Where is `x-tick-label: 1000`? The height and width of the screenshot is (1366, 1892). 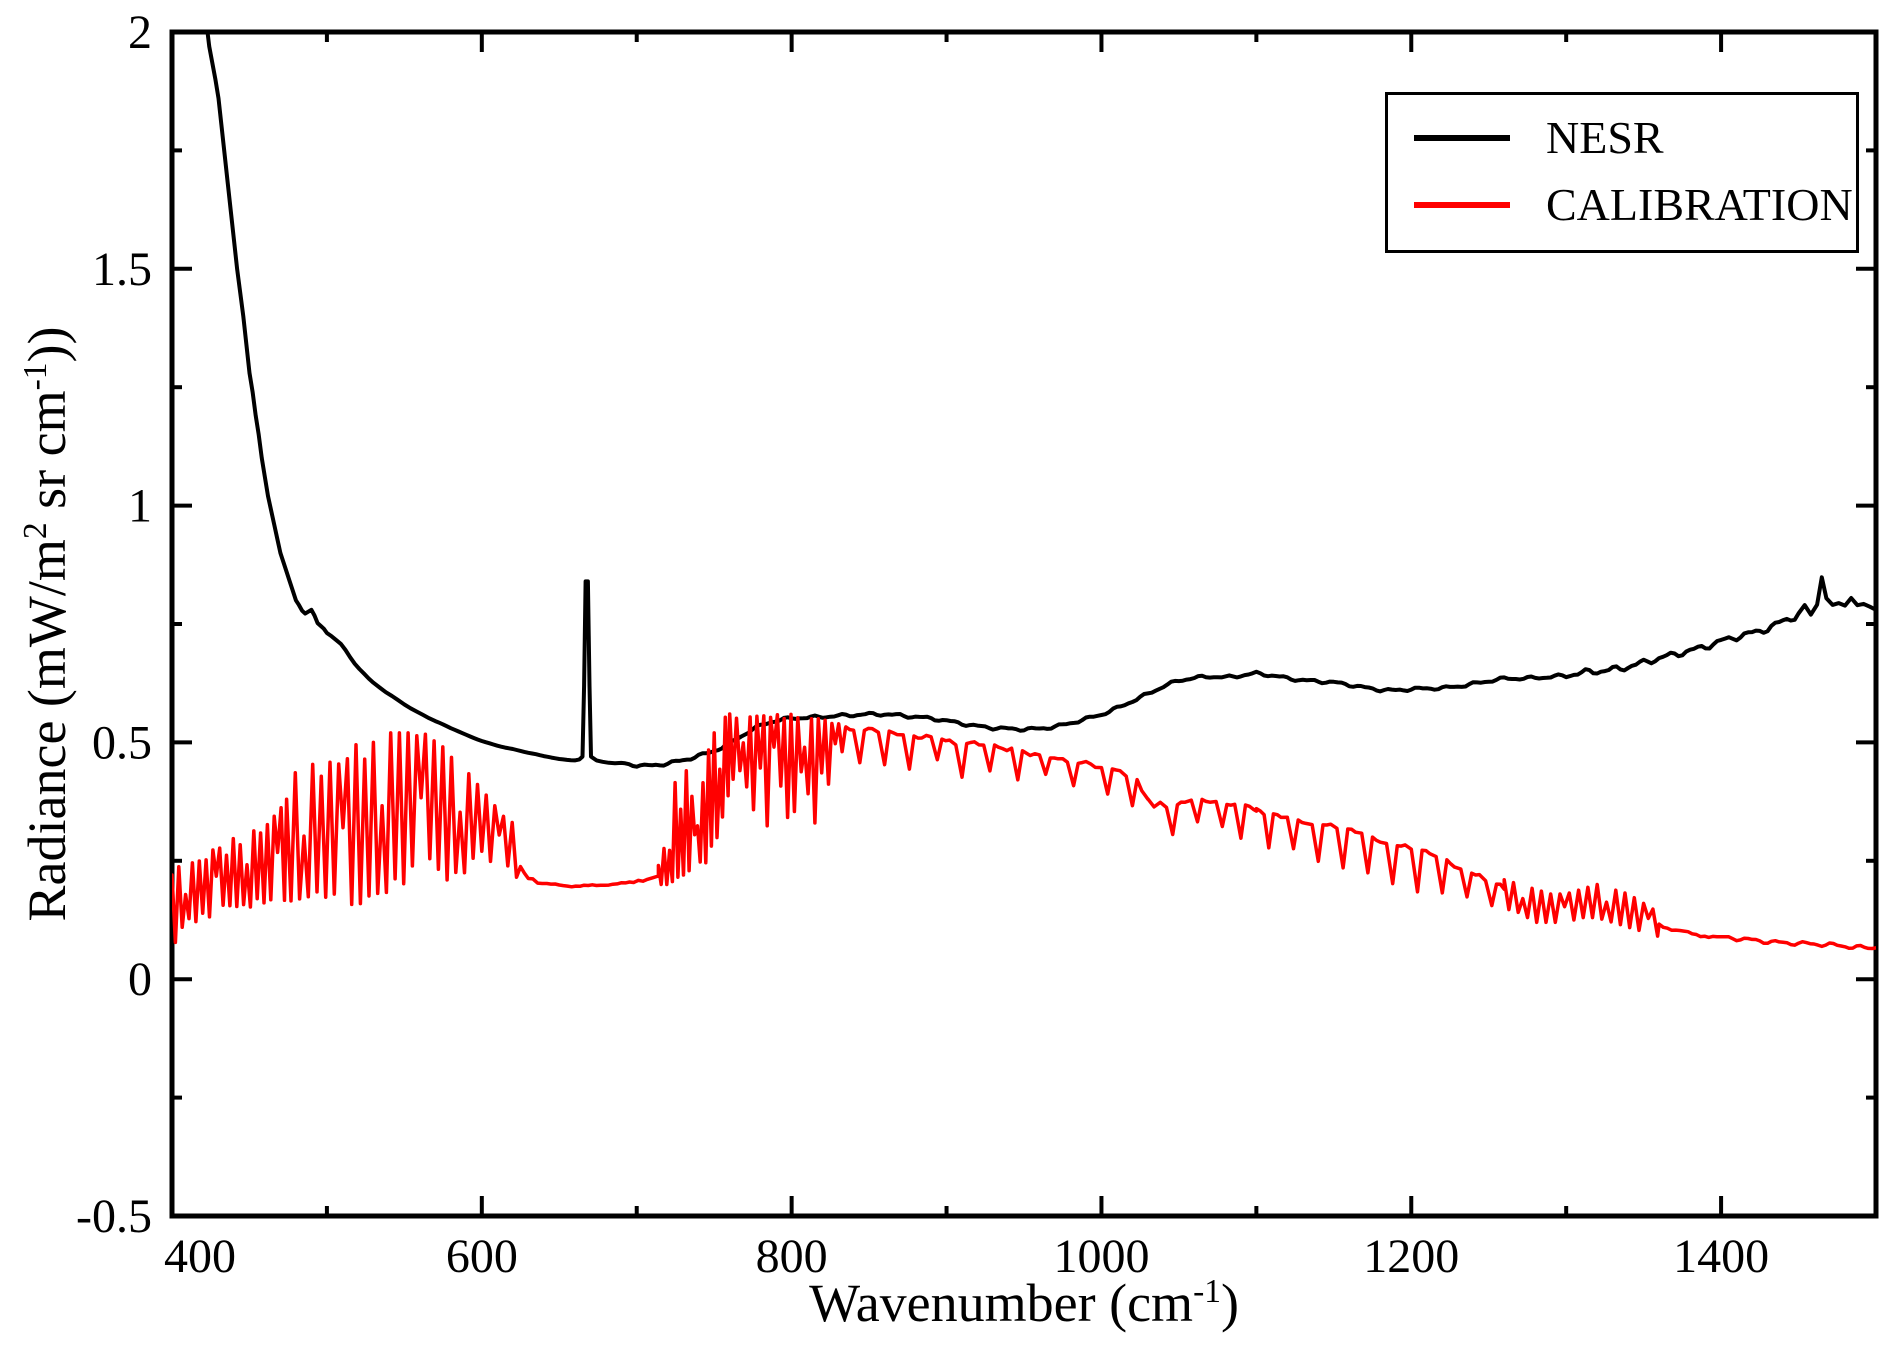 x-tick-label: 1000 is located at coordinates (1101, 1256).